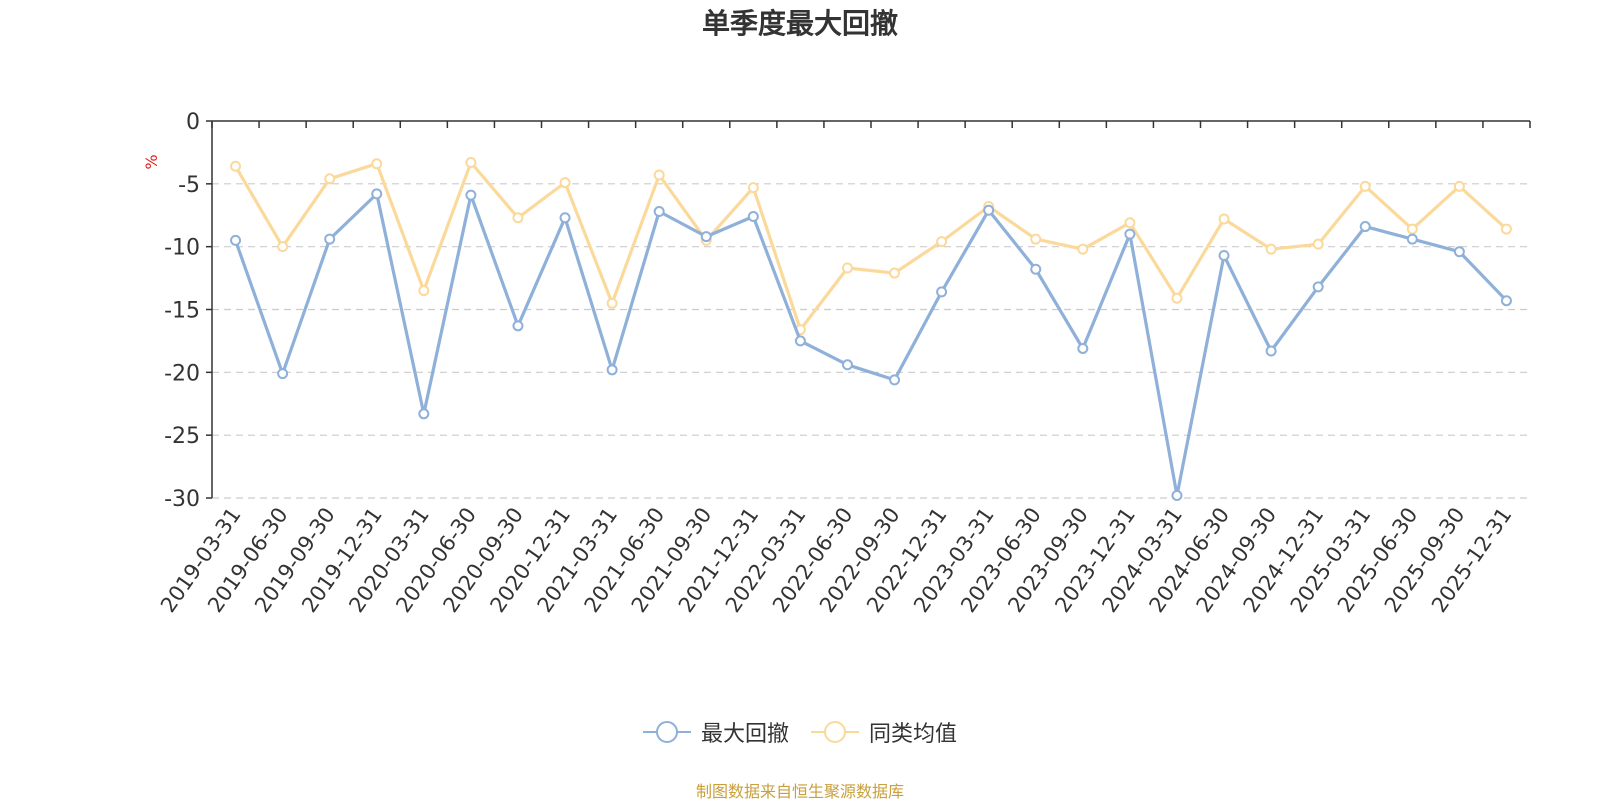 This screenshot has height=802, width=1600. Describe the element at coordinates (800, 732) in the screenshot. I see `legend: 最大回撤 同类均值` at that location.